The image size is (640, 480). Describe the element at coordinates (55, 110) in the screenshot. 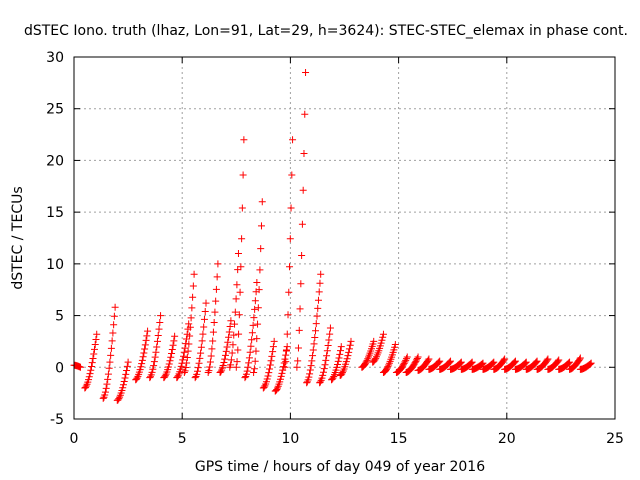

I see `y-tick-label: 25` at that location.